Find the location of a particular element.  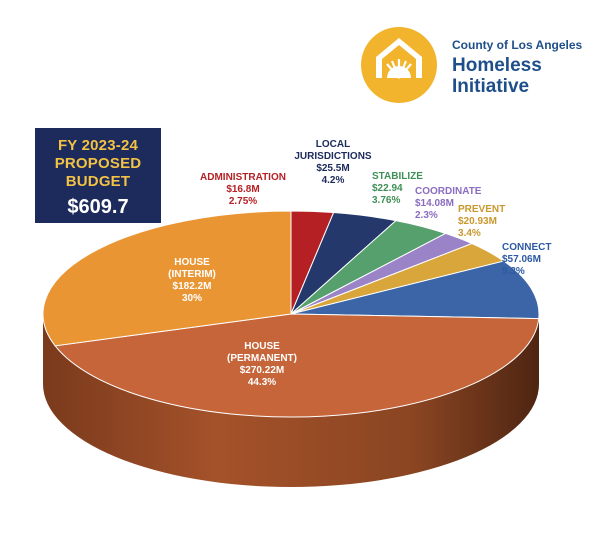

slice-label-line: 2.75% is located at coordinates (243, 201).